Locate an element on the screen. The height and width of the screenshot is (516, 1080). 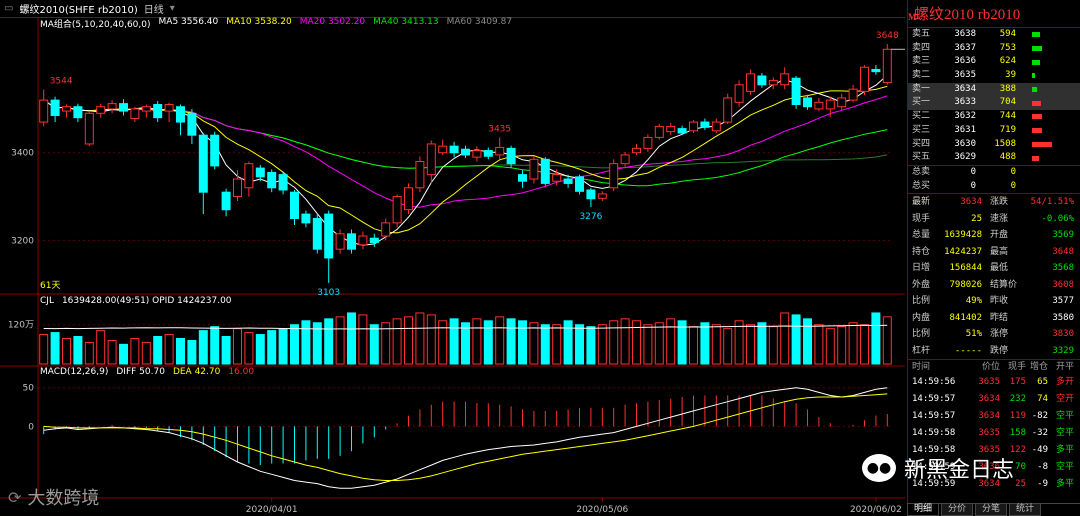
stat-label: 结算价 is located at coordinates (1004, 284).